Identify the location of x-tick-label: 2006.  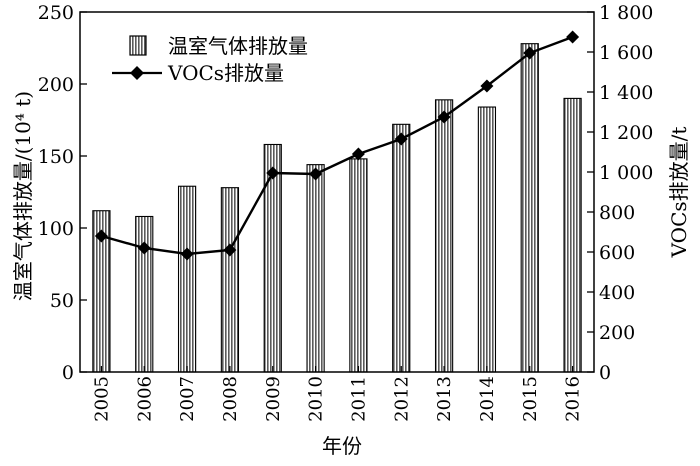
(144, 399).